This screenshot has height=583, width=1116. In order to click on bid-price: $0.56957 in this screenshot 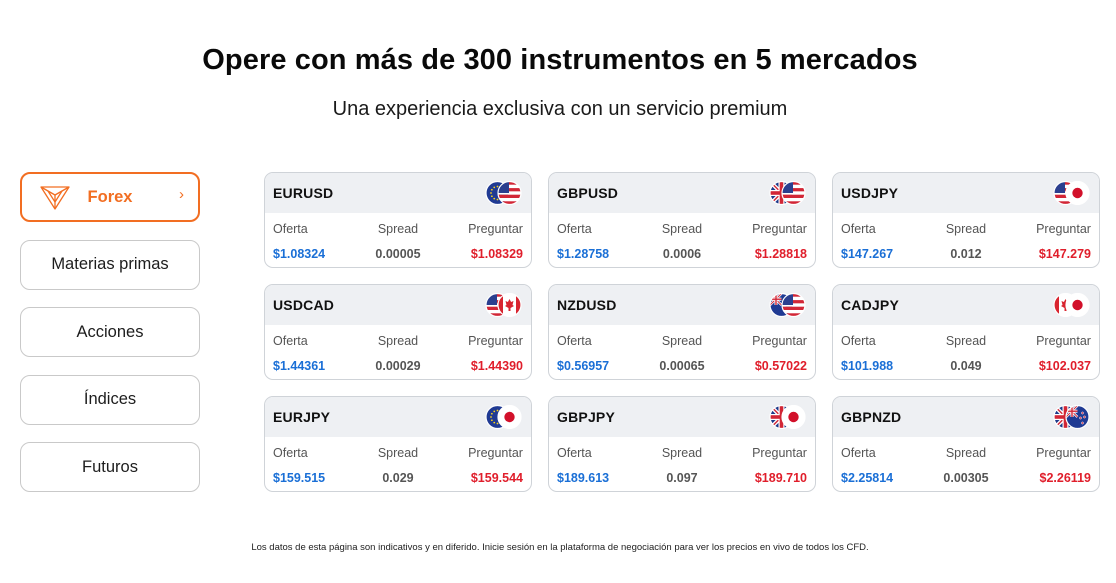, I will do `click(583, 366)`.